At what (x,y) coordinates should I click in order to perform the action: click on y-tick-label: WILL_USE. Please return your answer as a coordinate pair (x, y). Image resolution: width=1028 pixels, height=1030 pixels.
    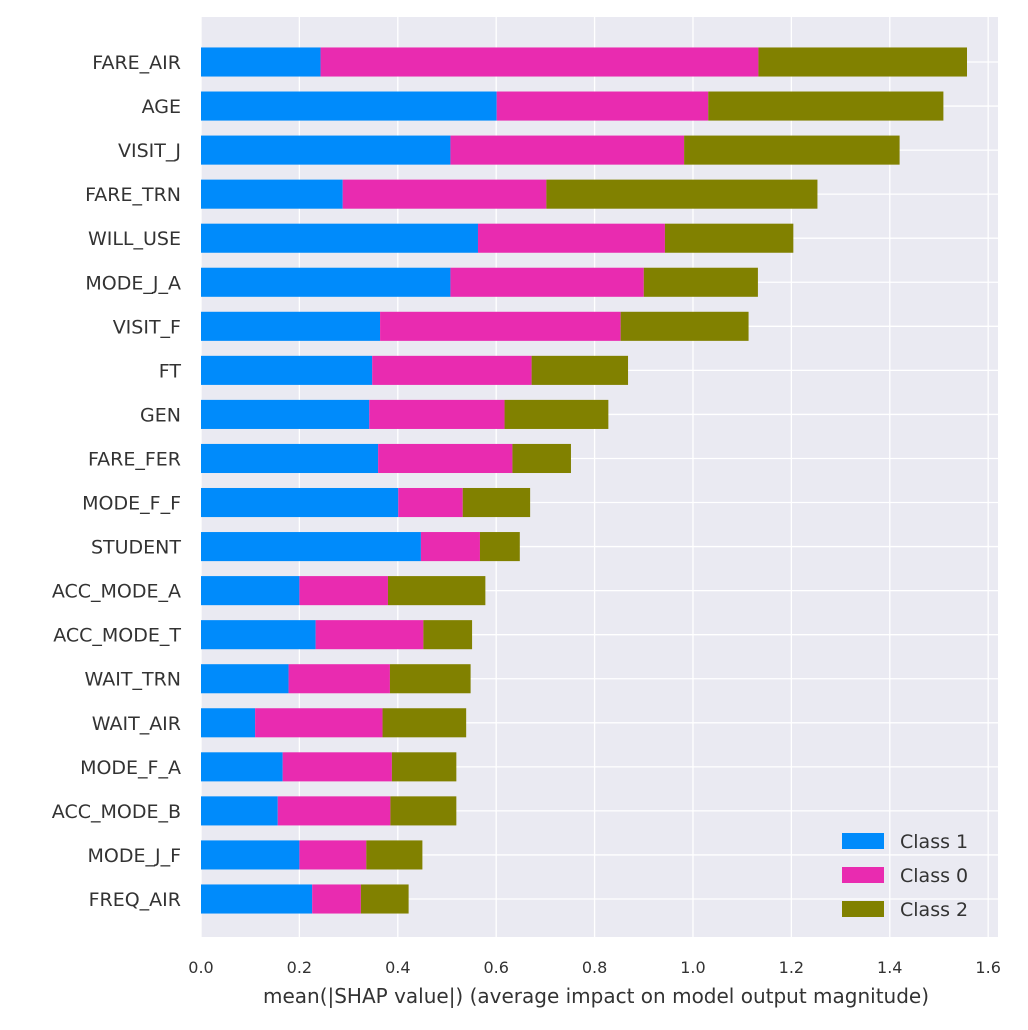
    Looking at the image, I should click on (134, 239).